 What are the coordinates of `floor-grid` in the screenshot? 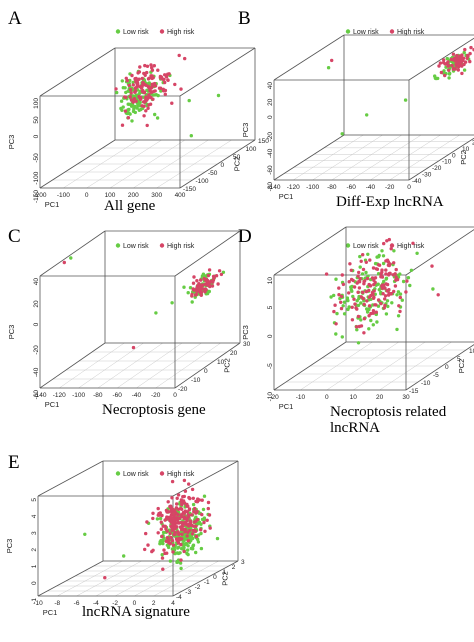 It's located at (373, 366).